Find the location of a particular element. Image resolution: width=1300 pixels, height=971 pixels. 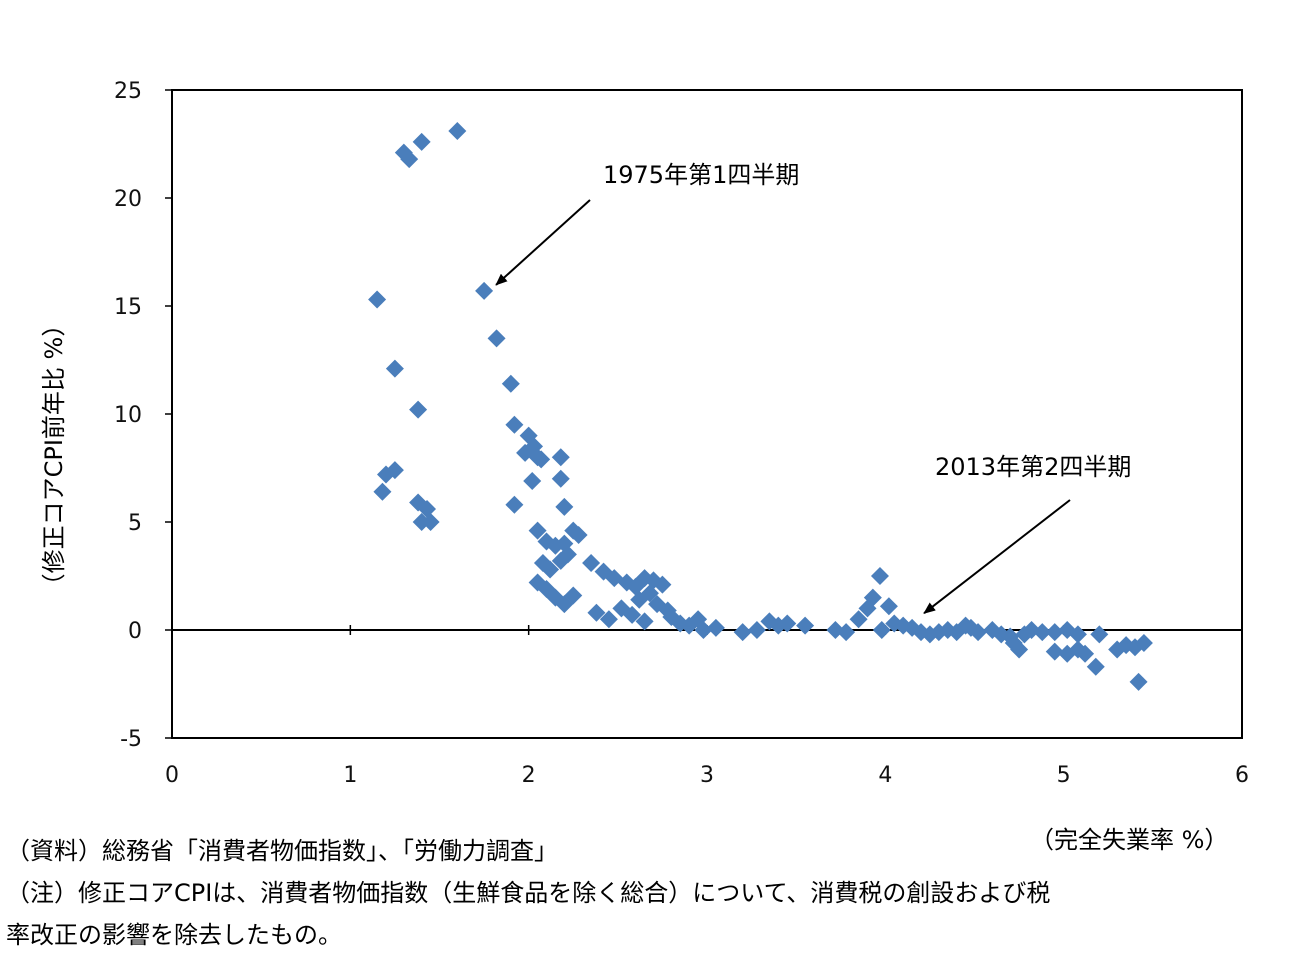

y-tick-label: 15 is located at coordinates (128, 307).